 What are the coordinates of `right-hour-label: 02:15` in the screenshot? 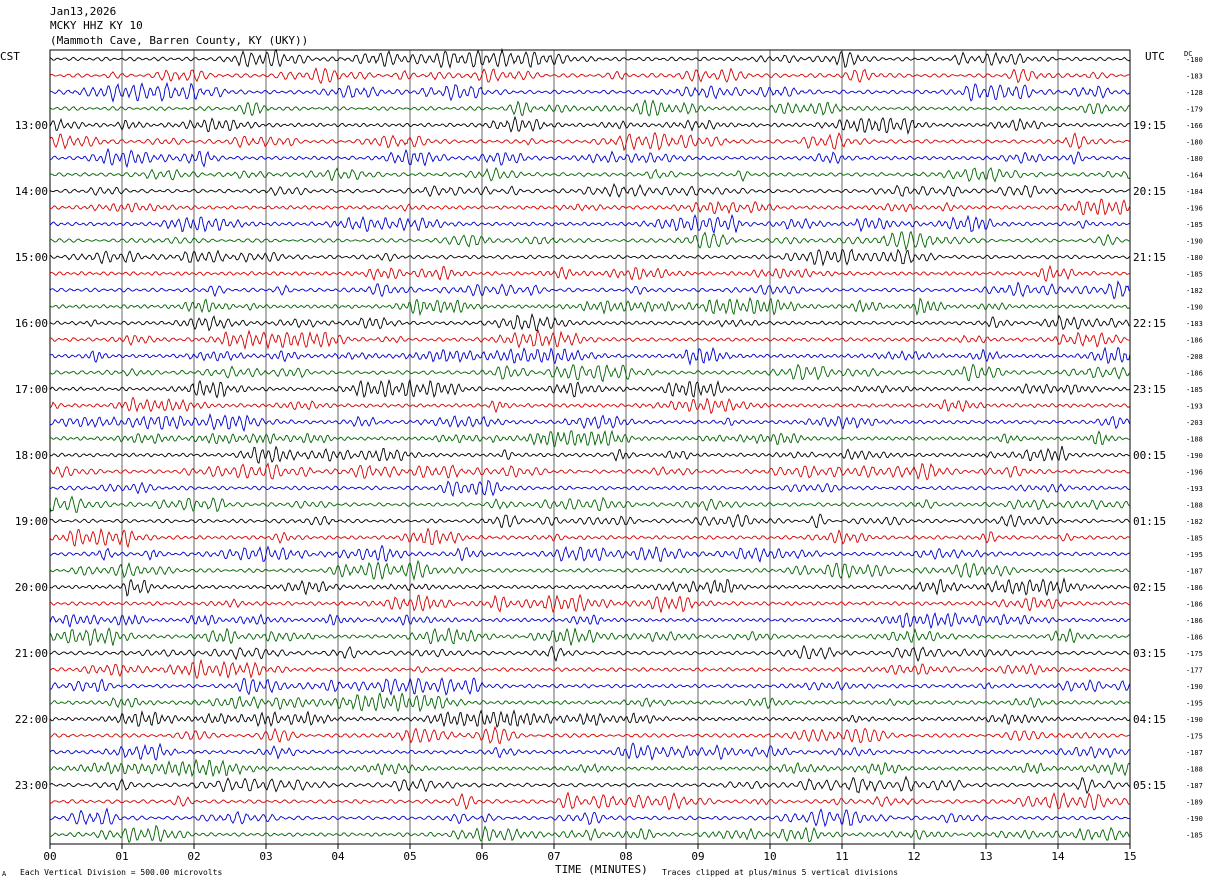 It's located at (1149, 587).